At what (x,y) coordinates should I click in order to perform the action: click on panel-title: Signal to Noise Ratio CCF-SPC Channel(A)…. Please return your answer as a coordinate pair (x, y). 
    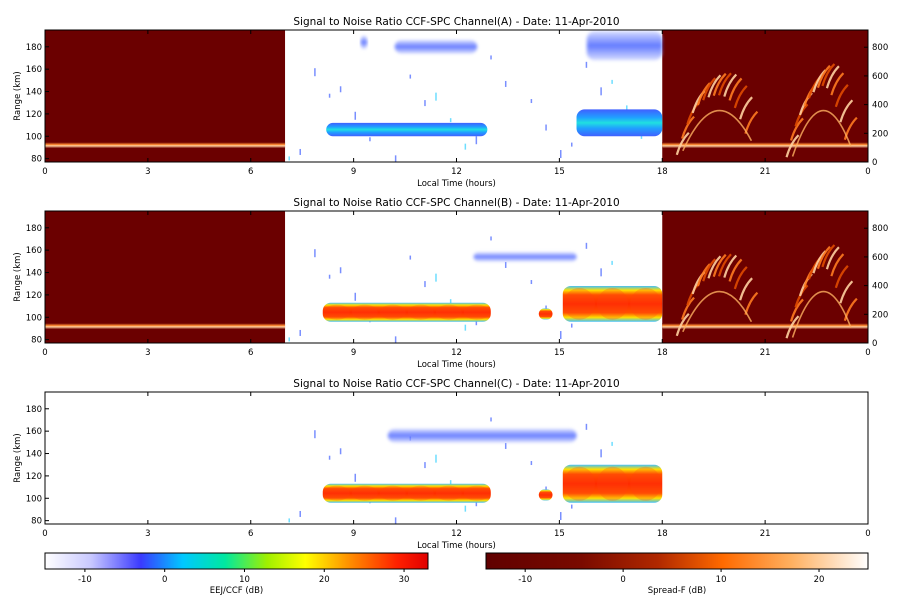
    Looking at the image, I should click on (456, 22).